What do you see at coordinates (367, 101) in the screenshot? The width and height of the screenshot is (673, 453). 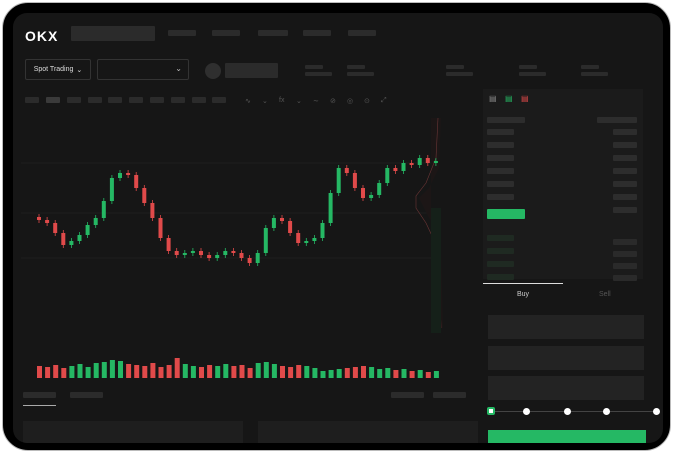 I see `chart-tool-icon: ⊙` at bounding box center [367, 101].